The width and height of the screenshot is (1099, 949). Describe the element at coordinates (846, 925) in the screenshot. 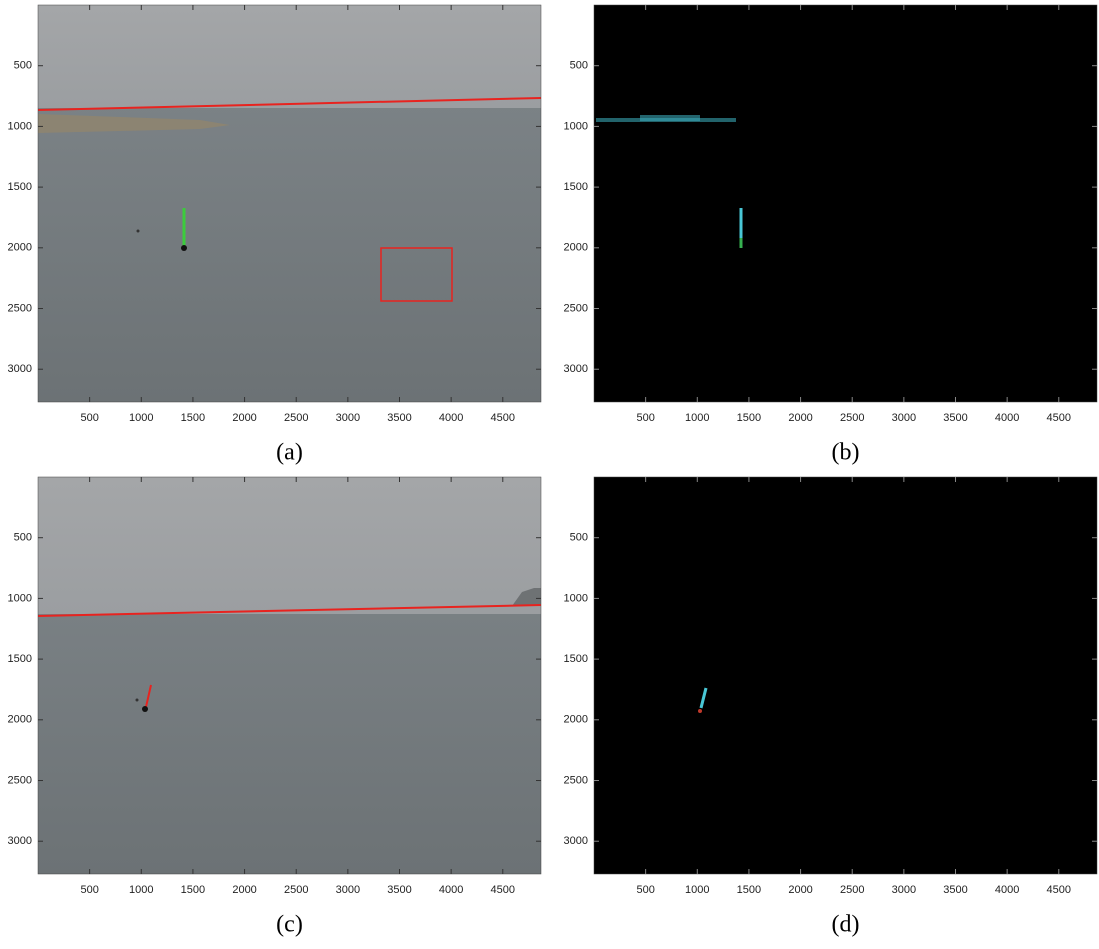

I see `caption: (d)` at that location.